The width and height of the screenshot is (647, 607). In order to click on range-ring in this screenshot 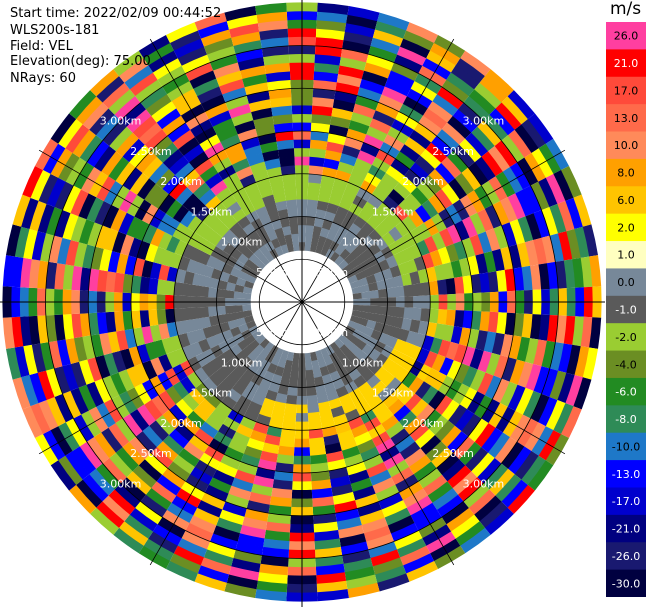, I will do `click(302, 302)`.